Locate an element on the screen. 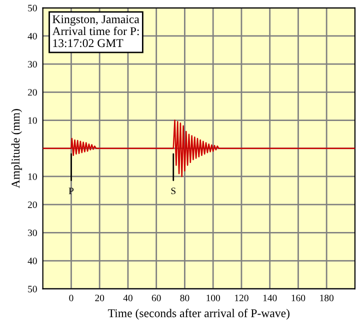 The width and height of the screenshot is (360, 329). x-tick-label: 120 is located at coordinates (241, 298).